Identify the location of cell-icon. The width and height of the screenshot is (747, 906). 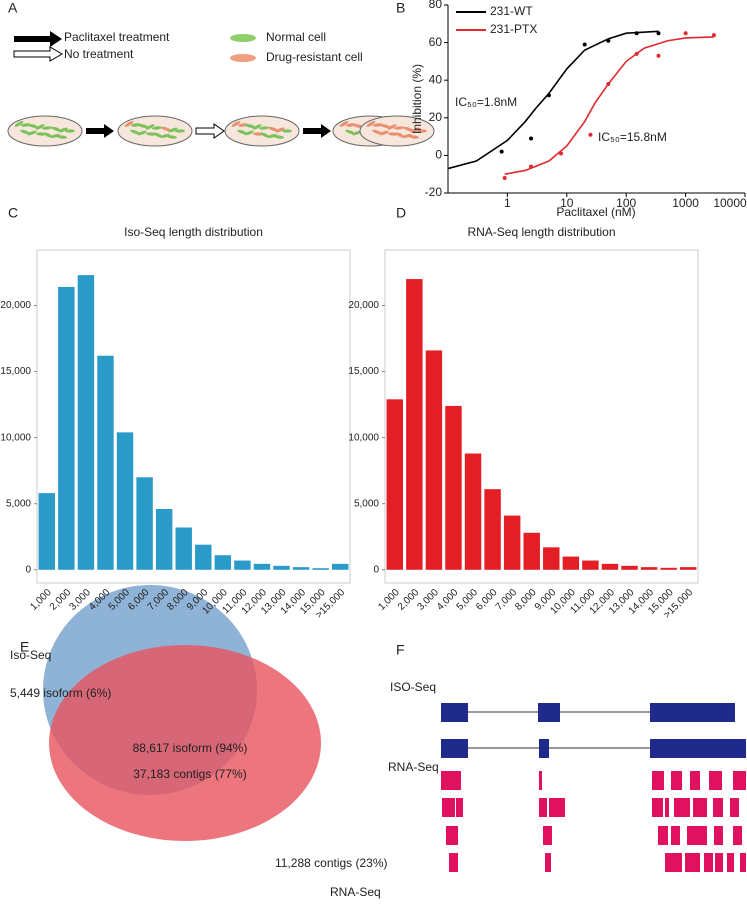
(243, 38).